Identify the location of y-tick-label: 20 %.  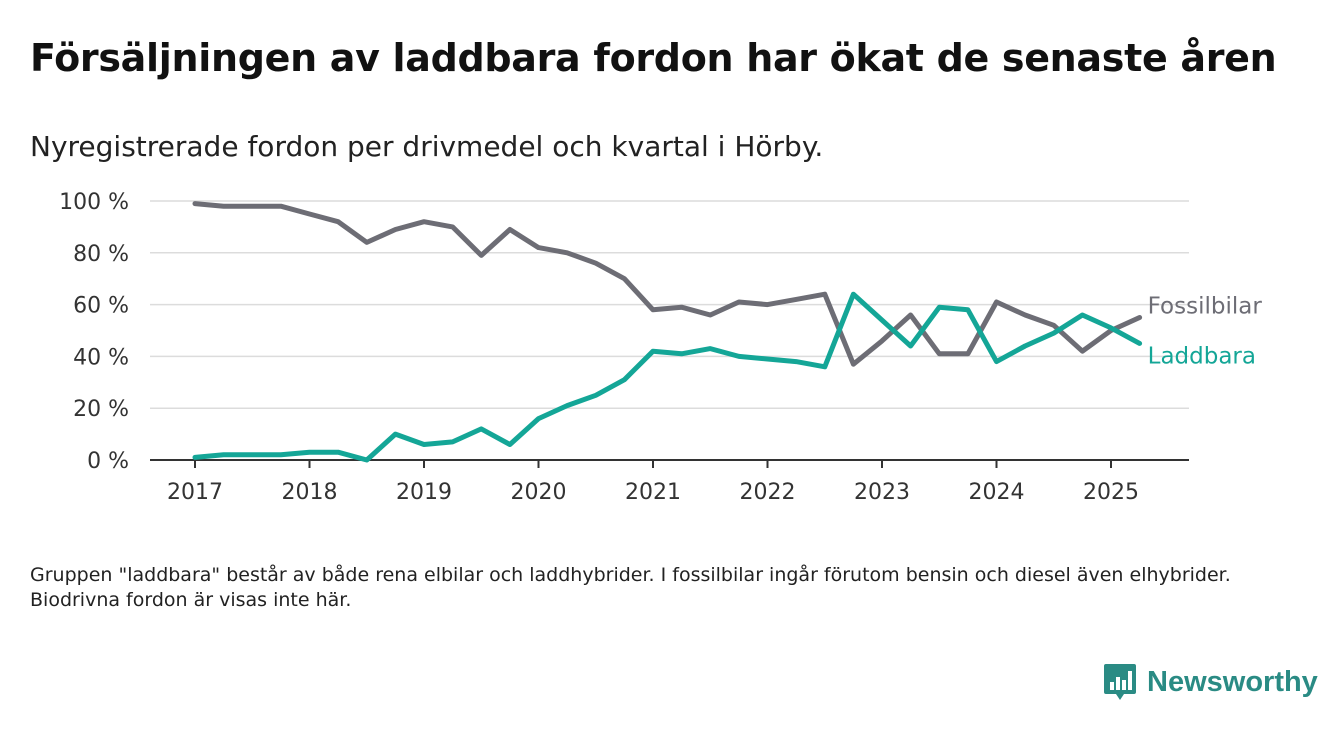
(101, 409).